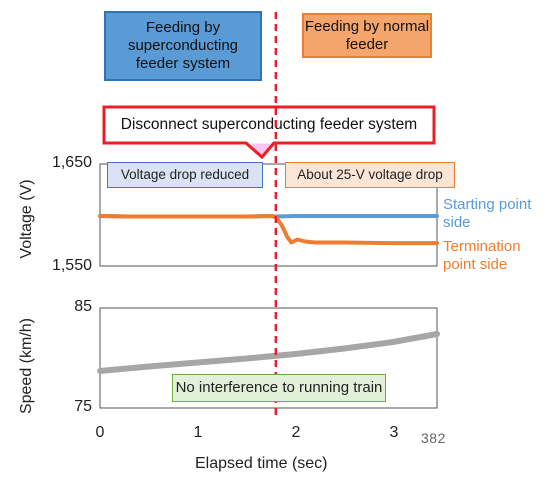 This screenshot has height=481, width=550. I want to click on no-interference-box: No interference to running train, so click(279, 388).